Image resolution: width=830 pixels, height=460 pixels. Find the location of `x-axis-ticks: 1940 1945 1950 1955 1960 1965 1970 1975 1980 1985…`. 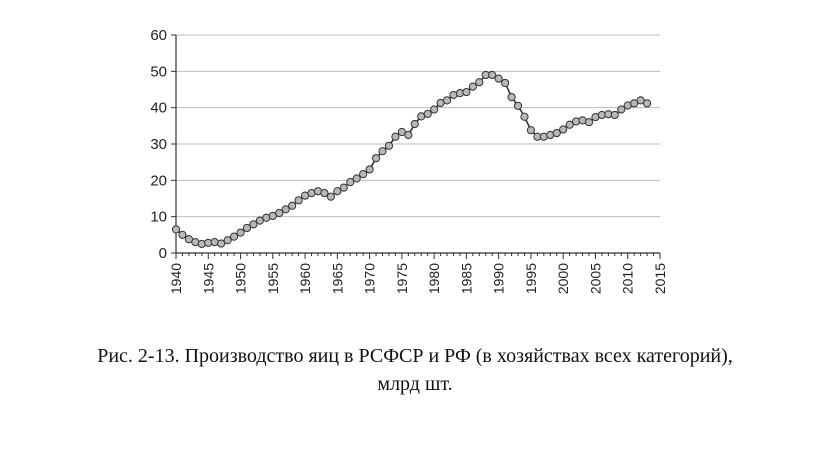

x-axis-ticks: 1940 1945 1950 1955 1960 1965 1970 1975 1980 1985… is located at coordinates (418, 273).